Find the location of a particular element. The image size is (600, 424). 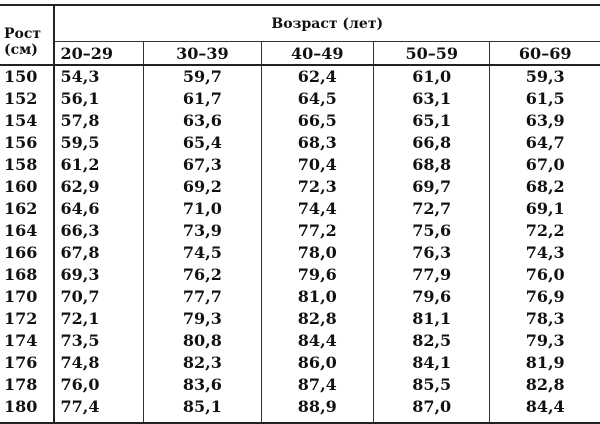

weight-cell: 64,7 is located at coordinates (545, 142).